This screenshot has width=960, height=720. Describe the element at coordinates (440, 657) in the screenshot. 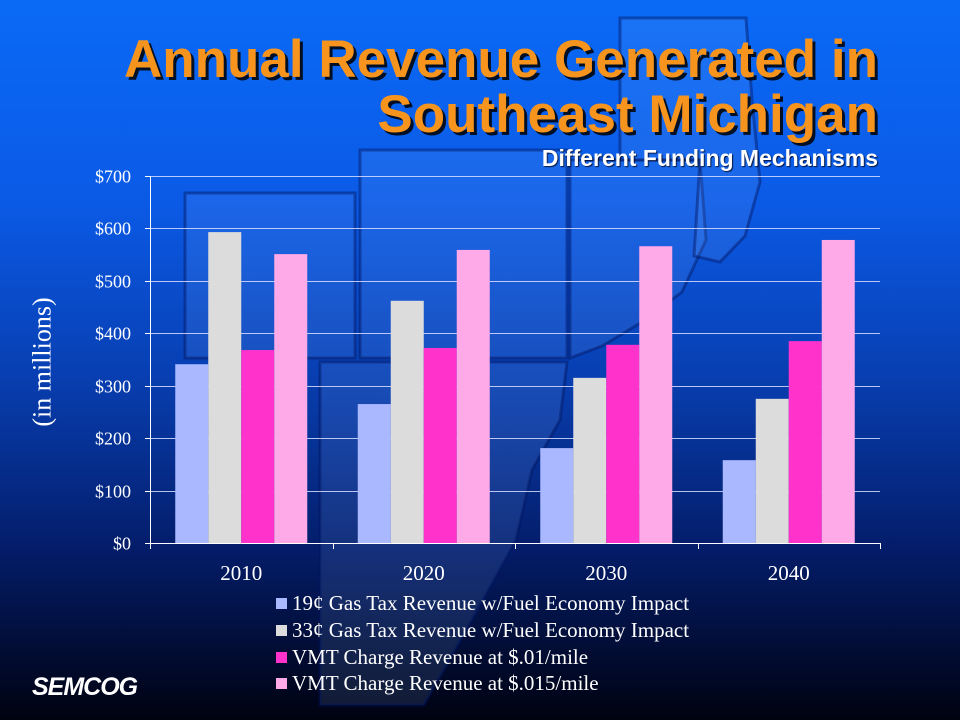

I see `legend-label: VMT Charge Revenue at $.01/mile` at that location.